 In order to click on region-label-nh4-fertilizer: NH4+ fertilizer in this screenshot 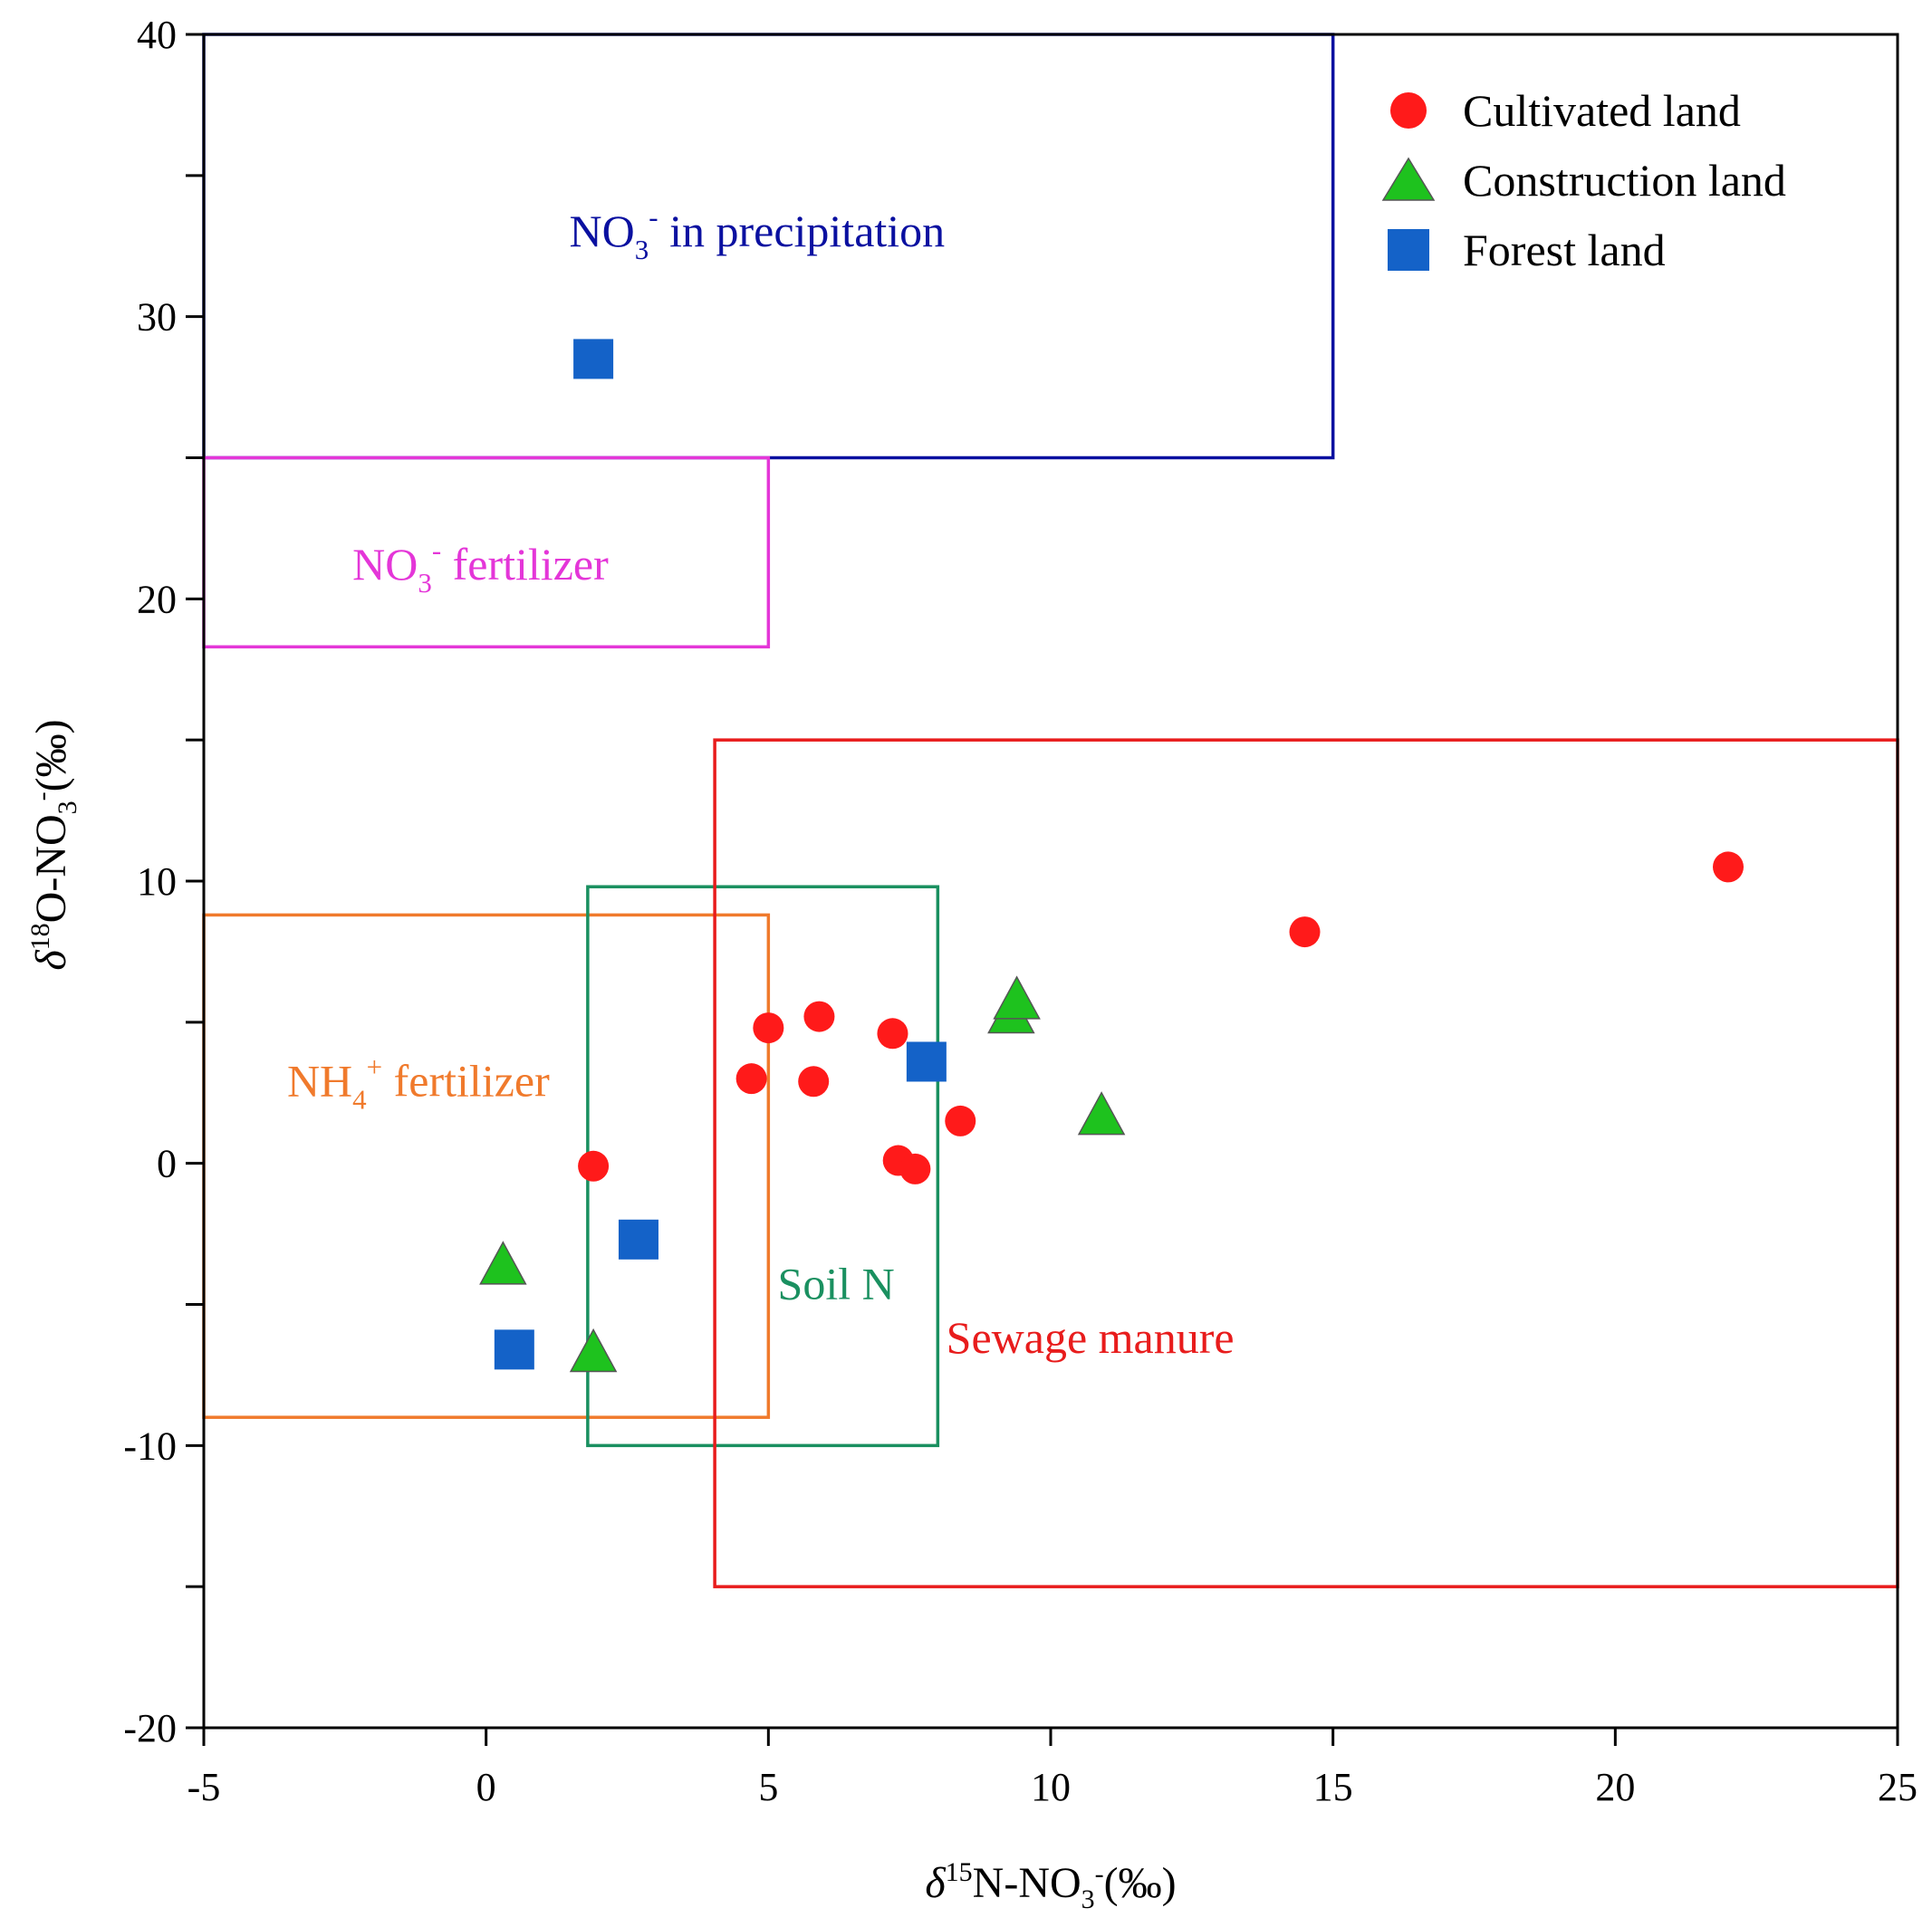, I will do `click(418, 1082)`.